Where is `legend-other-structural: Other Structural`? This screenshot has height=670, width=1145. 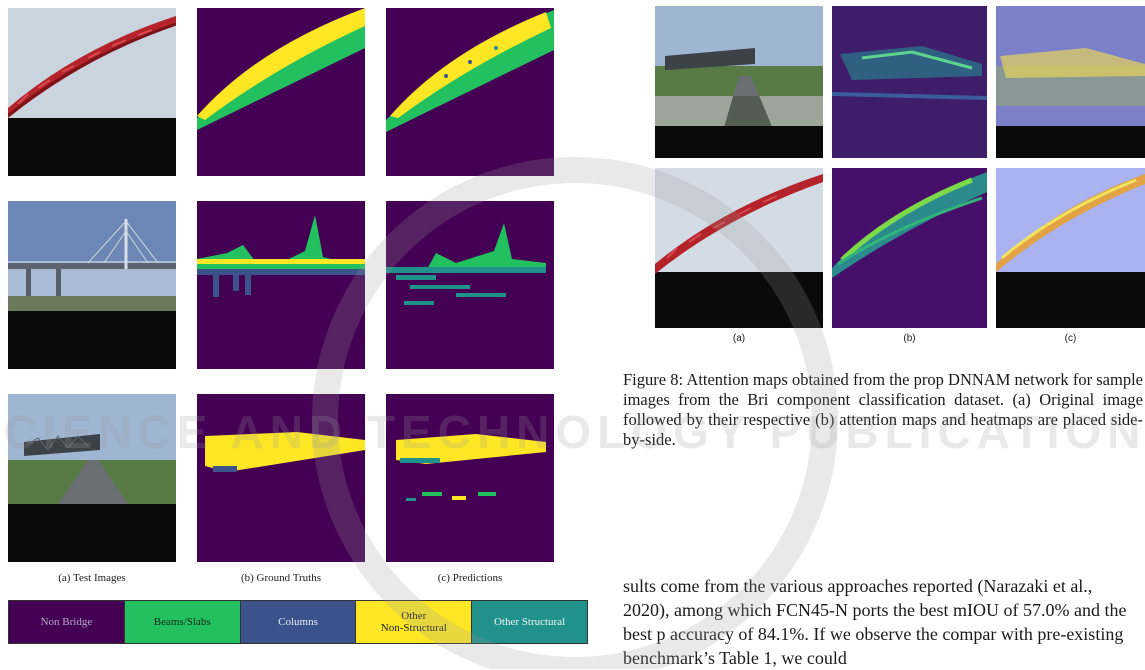
legend-other-structural: Other Structural is located at coordinates (529, 622).